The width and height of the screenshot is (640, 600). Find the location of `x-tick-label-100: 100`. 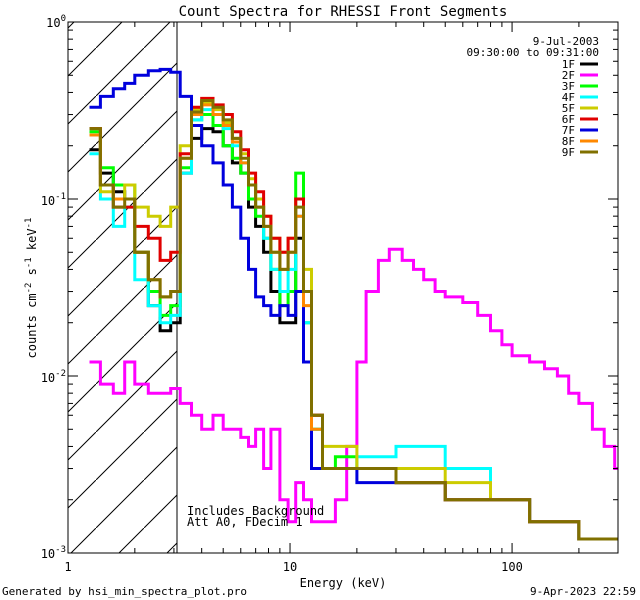

x-tick-label-100: 100 is located at coordinates (512, 567).